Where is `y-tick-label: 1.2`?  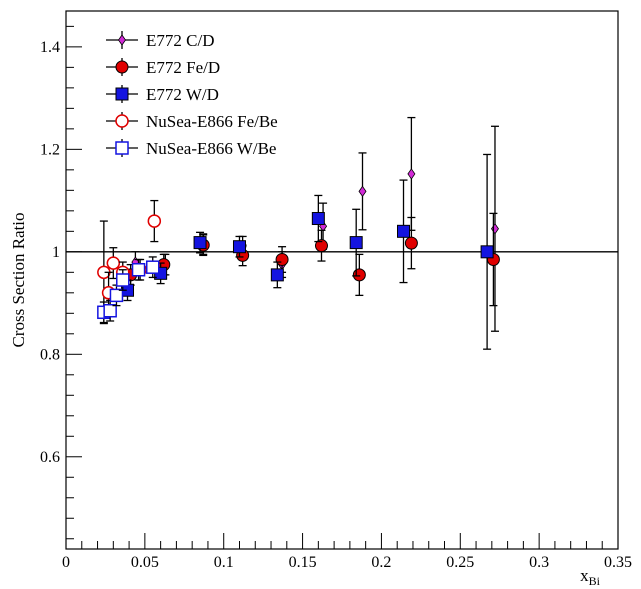 y-tick-label: 1.2 is located at coordinates (50, 149).